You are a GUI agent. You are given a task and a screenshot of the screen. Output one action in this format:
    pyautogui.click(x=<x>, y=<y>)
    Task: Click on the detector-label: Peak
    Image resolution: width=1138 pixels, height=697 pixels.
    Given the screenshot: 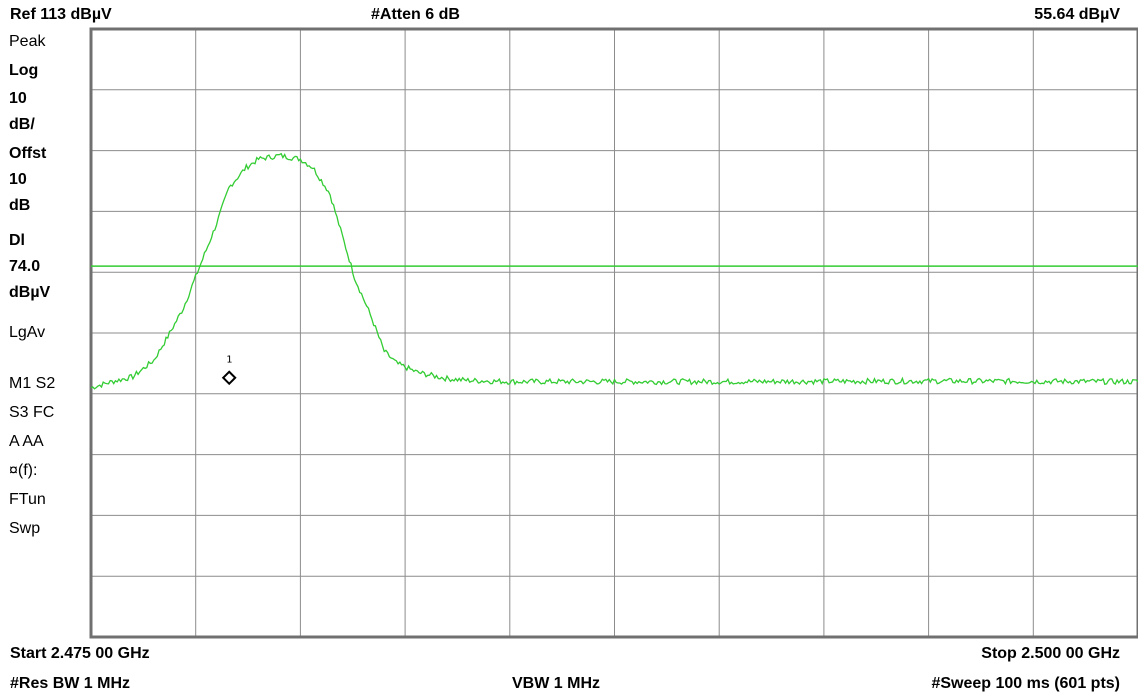 What is the action you would take?
    pyautogui.click(x=27, y=41)
    